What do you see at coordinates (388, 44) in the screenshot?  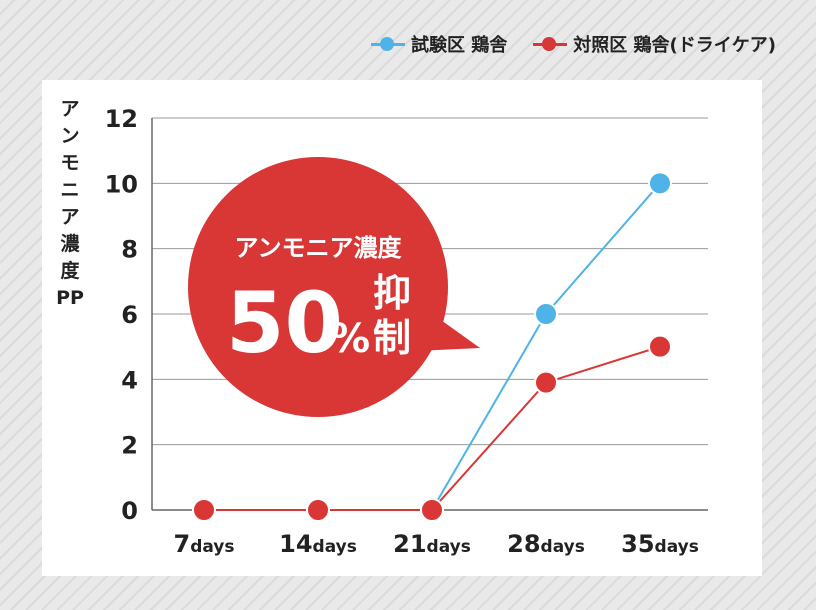 I see `legend-swatch-test` at bounding box center [388, 44].